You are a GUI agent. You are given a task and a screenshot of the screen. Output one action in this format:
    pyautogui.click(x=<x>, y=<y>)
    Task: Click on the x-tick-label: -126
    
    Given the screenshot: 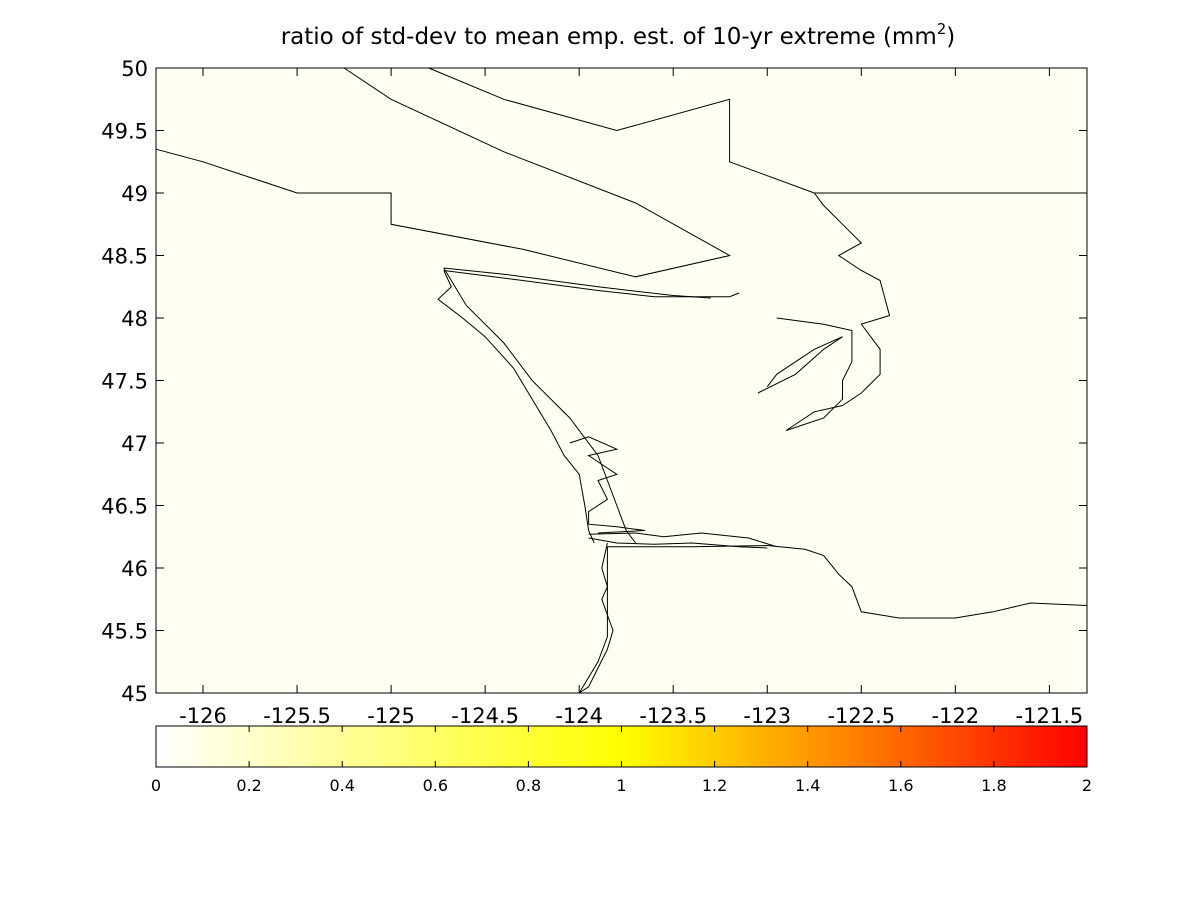 What is the action you would take?
    pyautogui.click(x=203, y=716)
    